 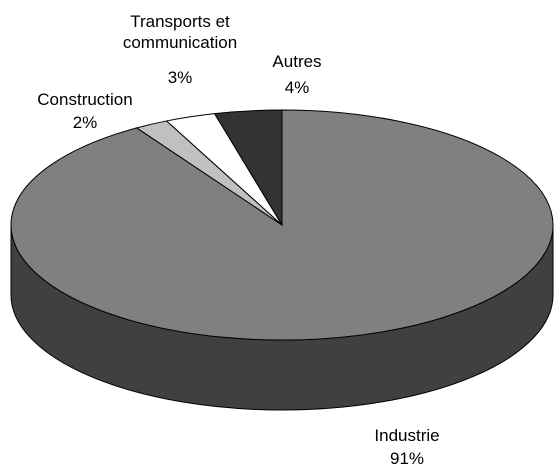 What do you see at coordinates (248, 168) in the screenshot?
I see `pie-slice` at bounding box center [248, 168].